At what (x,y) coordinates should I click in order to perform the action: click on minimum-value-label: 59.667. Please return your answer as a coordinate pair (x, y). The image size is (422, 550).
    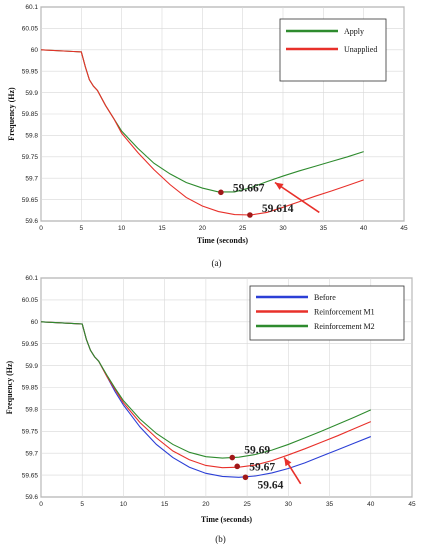
    Looking at the image, I should click on (249, 188).